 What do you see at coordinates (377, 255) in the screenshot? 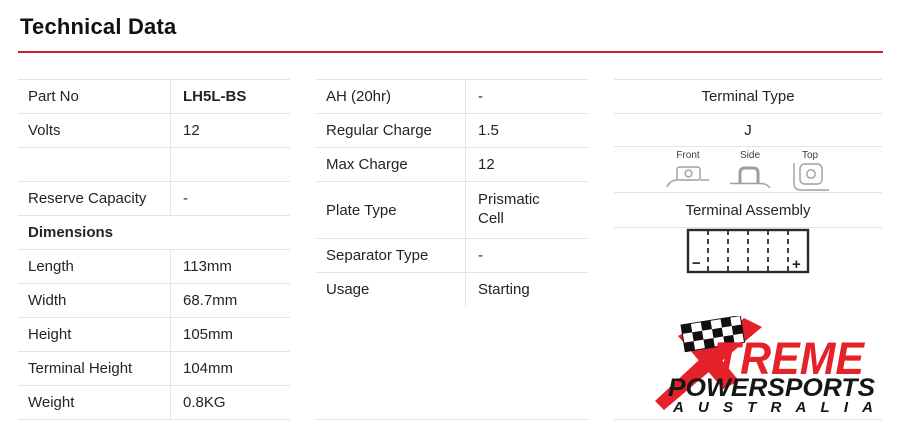
I see `row-label: Separator Type` at bounding box center [377, 255].